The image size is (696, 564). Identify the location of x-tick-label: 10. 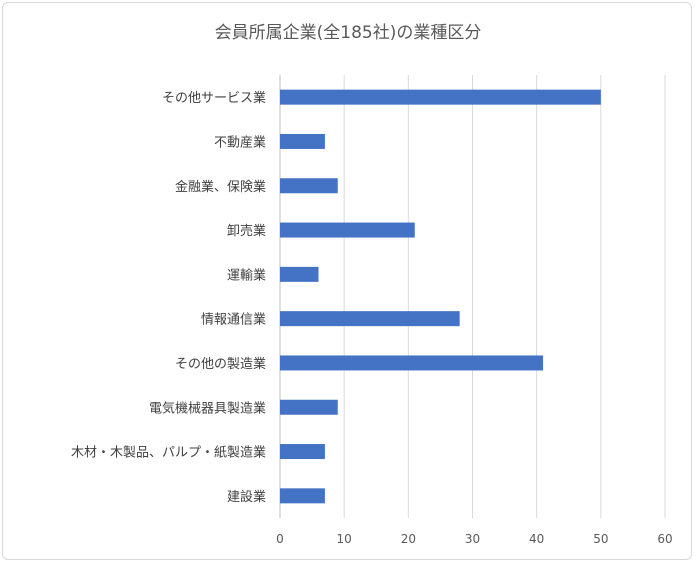
(344, 539).